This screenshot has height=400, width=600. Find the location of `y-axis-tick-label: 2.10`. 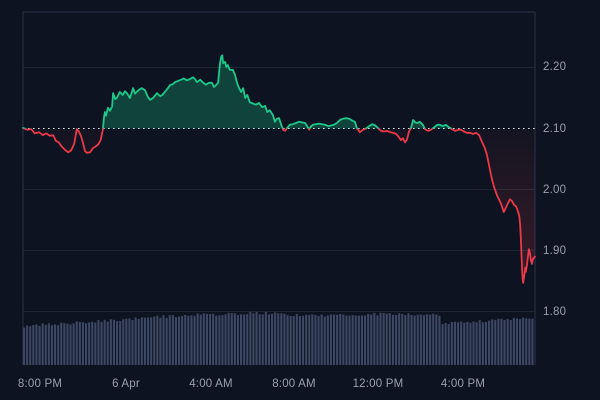

y-axis-tick-label: 2.10 is located at coordinates (555, 129).